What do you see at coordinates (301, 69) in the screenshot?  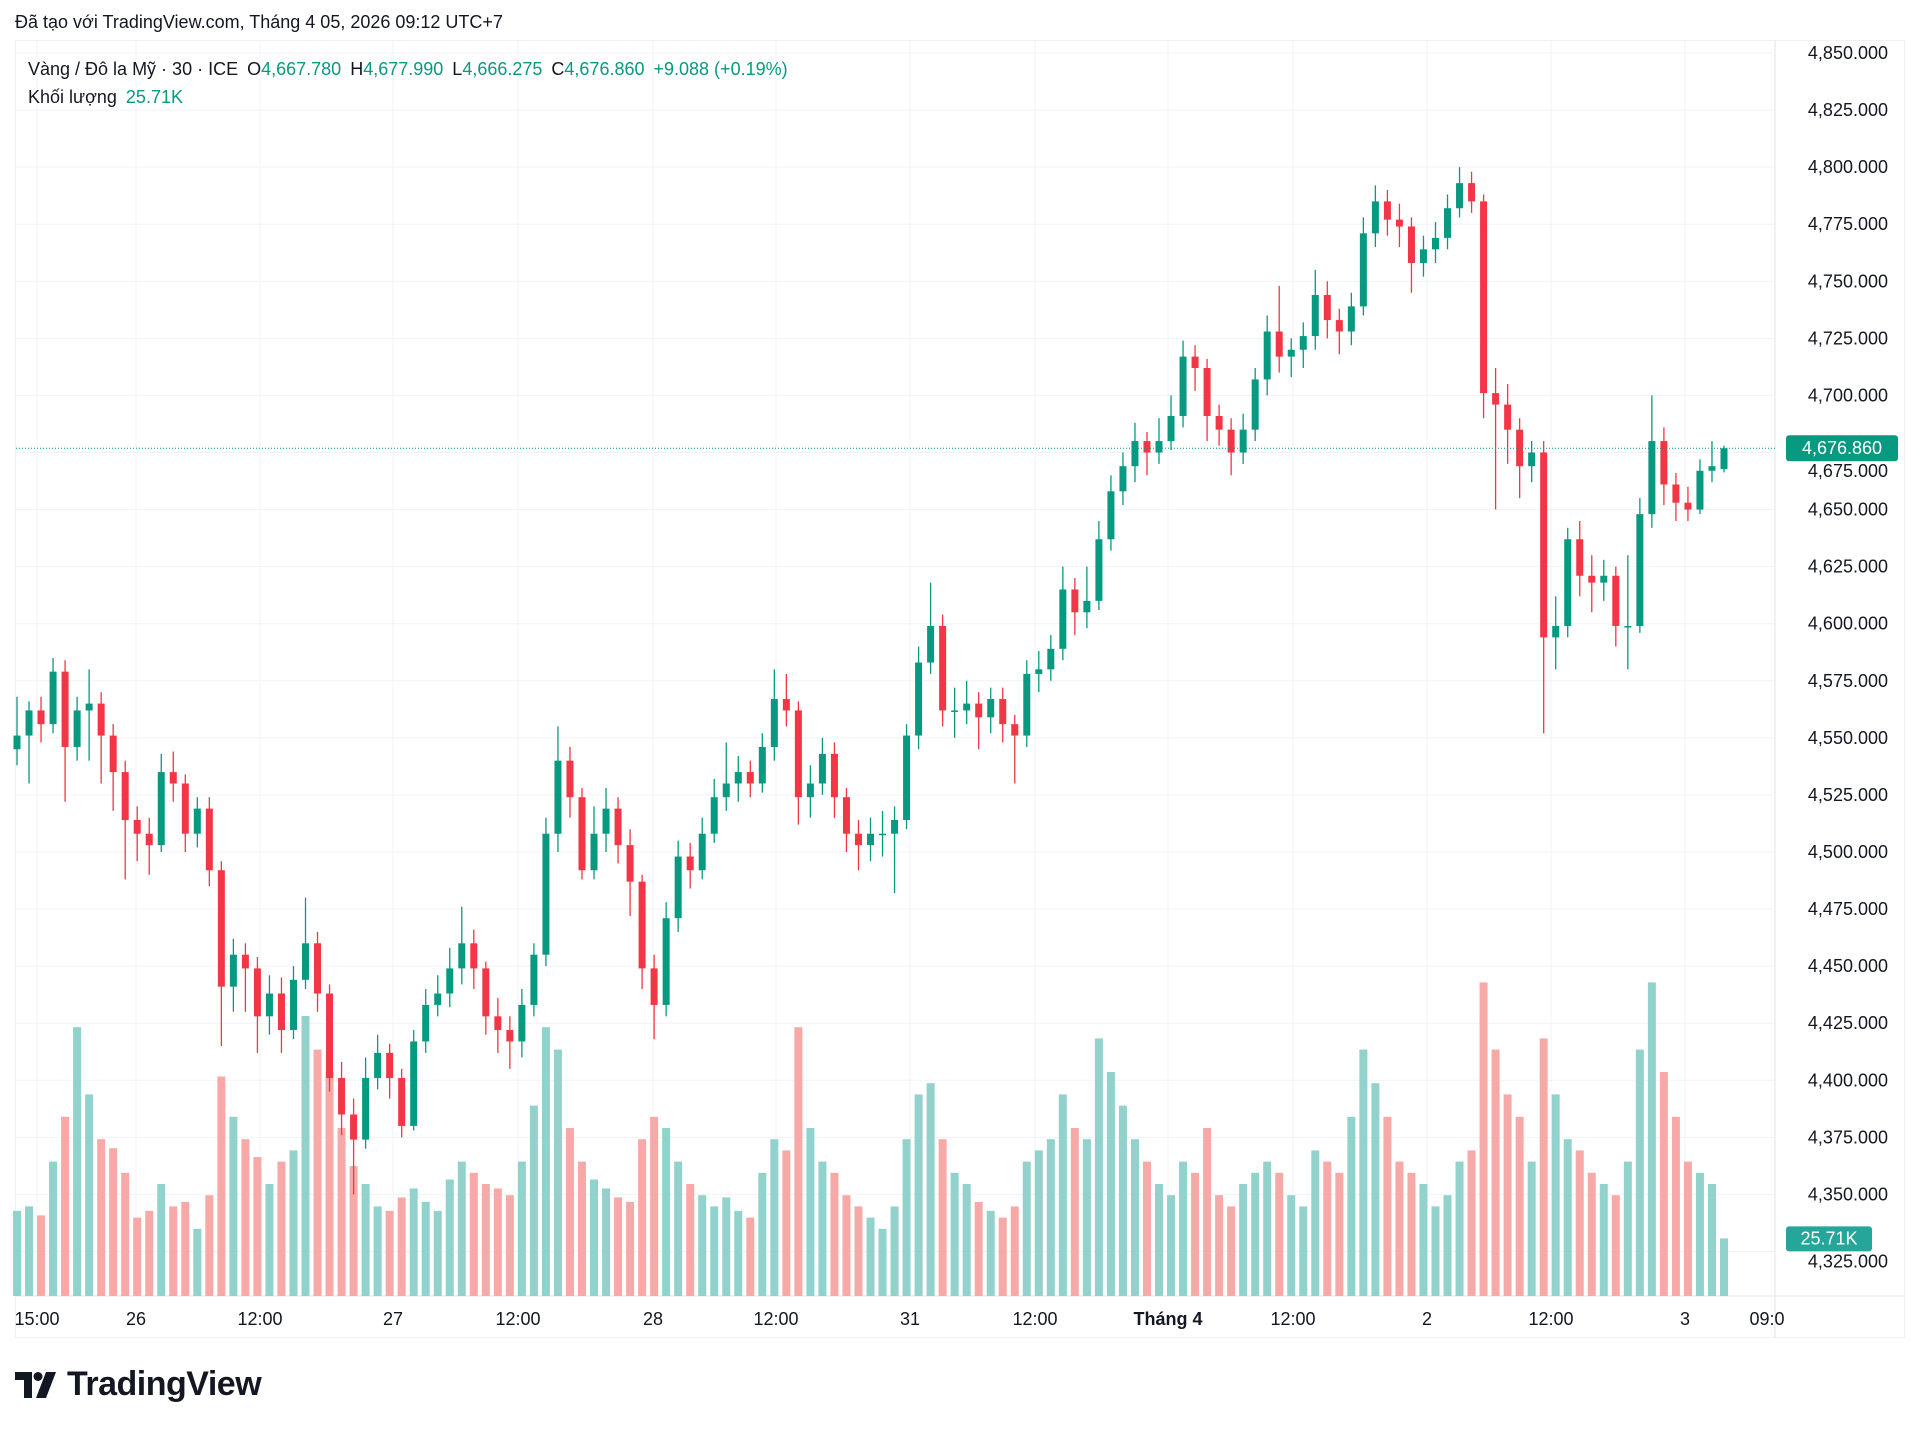 I see `open-value: 4,667.780` at bounding box center [301, 69].